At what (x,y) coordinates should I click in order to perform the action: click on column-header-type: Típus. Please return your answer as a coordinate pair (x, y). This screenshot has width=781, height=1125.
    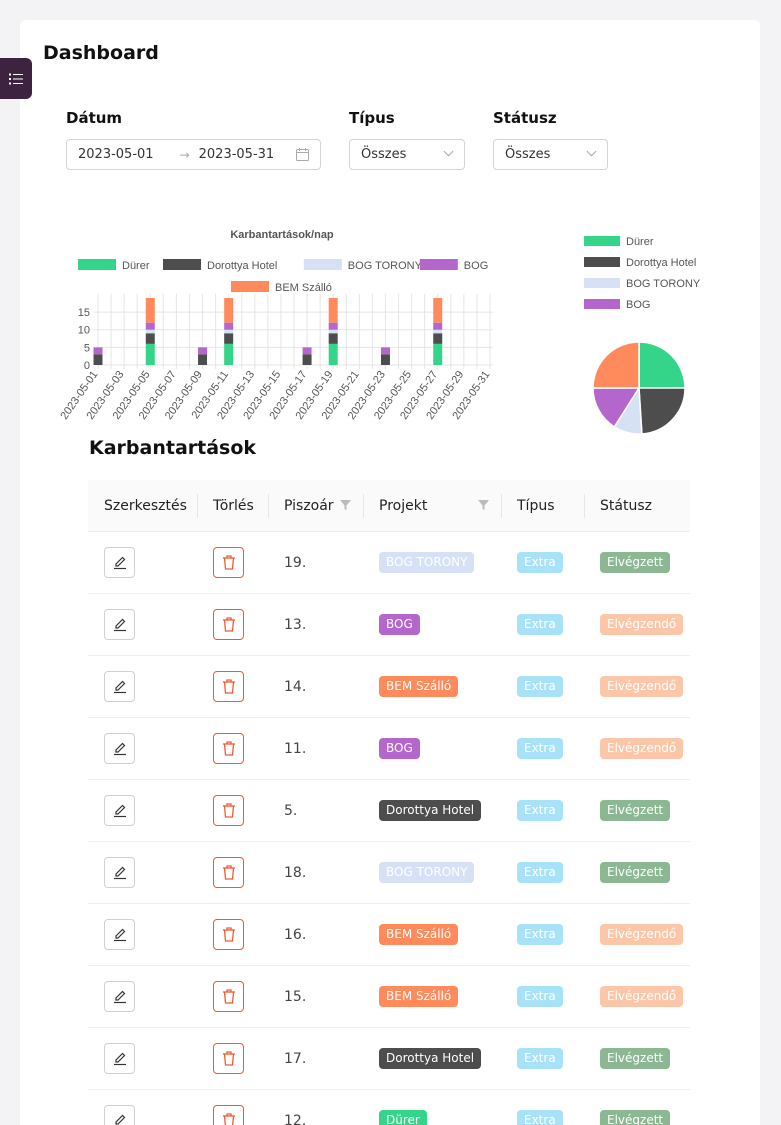
    Looking at the image, I should click on (536, 506).